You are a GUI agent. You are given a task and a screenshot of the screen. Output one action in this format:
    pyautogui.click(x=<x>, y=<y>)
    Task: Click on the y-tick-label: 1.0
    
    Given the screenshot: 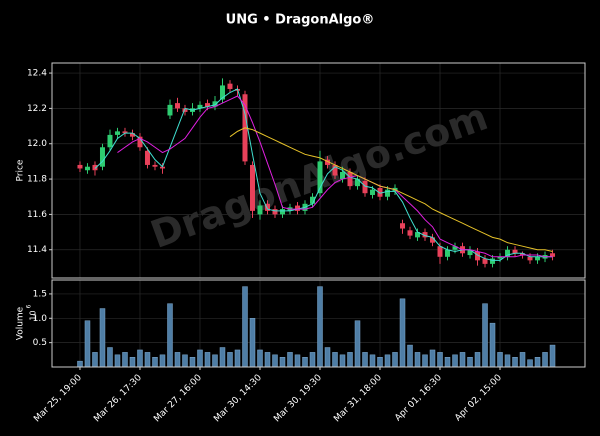 What is the action you would take?
    pyautogui.click(x=40, y=319)
    